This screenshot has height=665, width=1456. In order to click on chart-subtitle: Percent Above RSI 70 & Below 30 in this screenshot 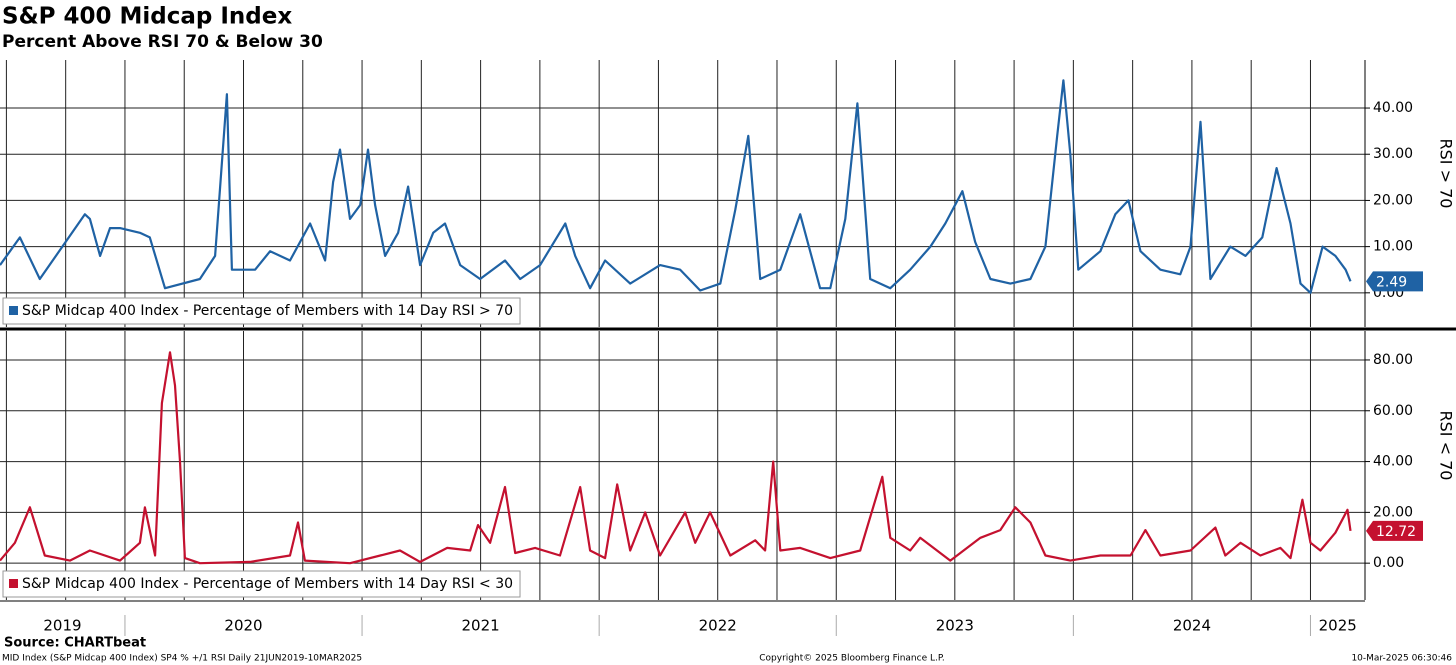, I will do `click(162, 42)`.